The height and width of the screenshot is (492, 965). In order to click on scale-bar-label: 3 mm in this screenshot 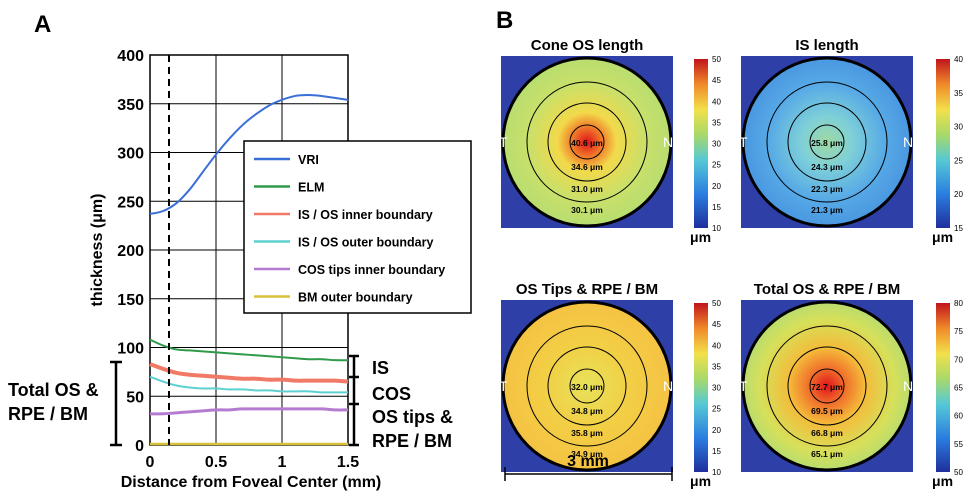, I will do `click(588, 461)`.